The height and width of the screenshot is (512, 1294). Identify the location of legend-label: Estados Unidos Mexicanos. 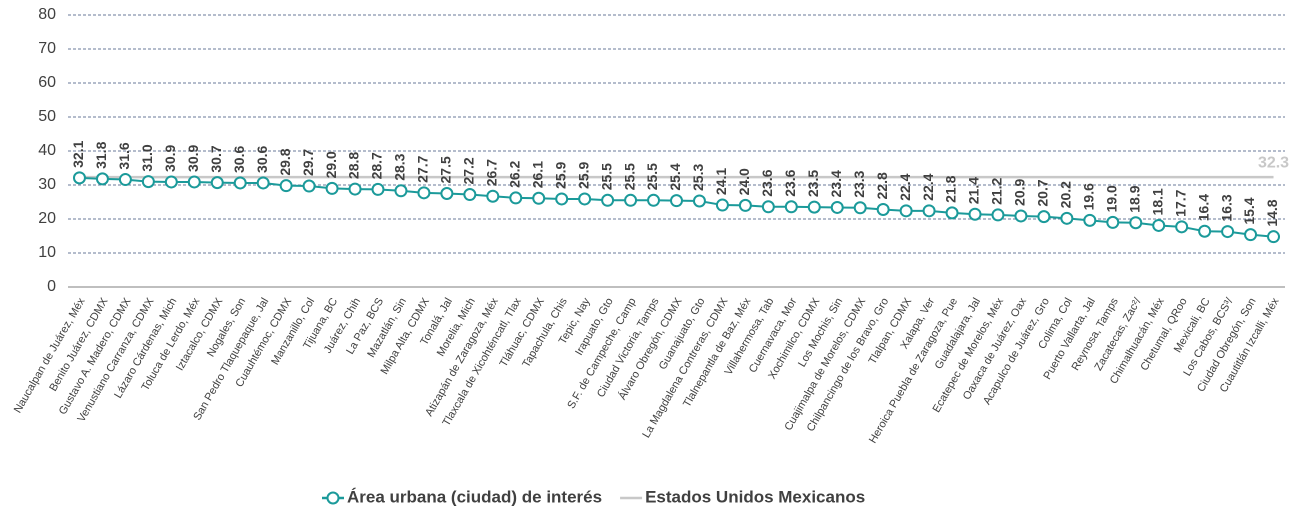
(755, 496).